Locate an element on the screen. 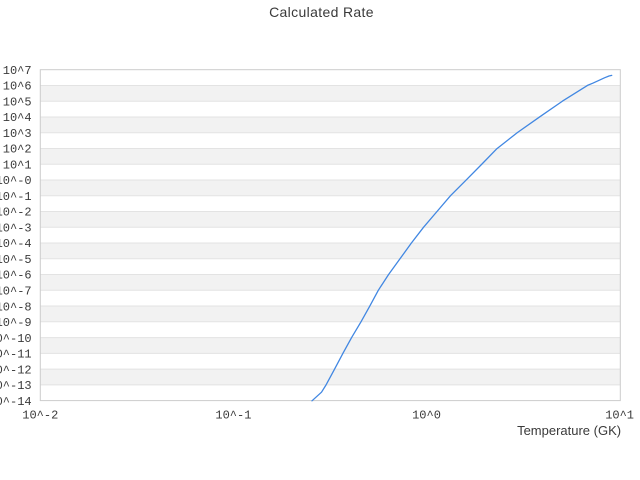 Image resolution: width=640 pixels, height=480 pixels. svg-text: 10^-13 is located at coordinates (16, 386).